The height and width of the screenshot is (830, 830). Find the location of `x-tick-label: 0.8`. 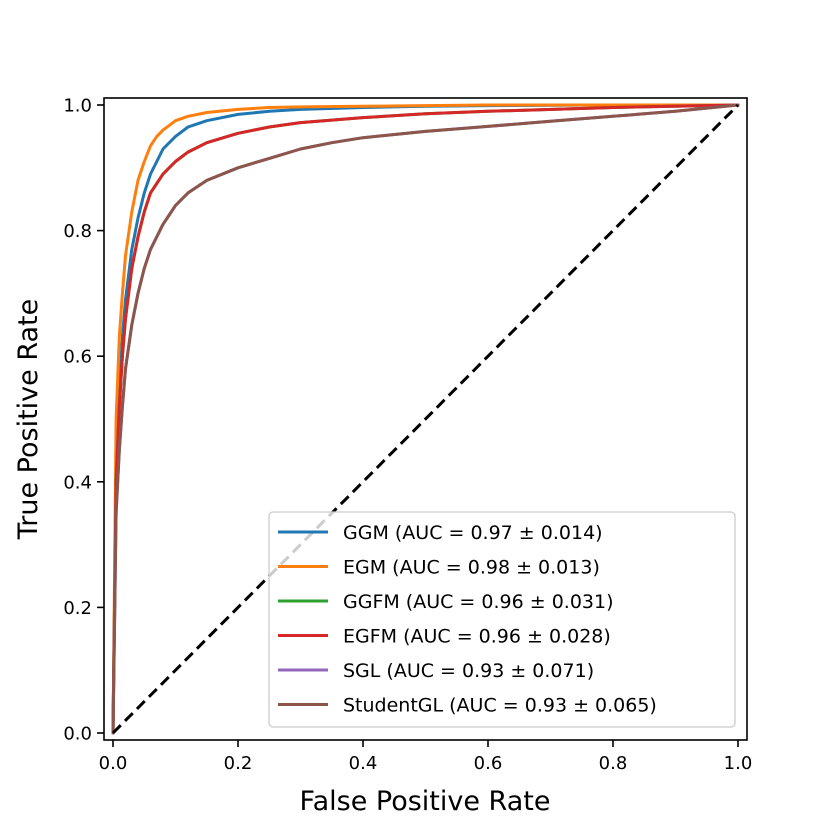

x-tick-label: 0.8 is located at coordinates (613, 763).